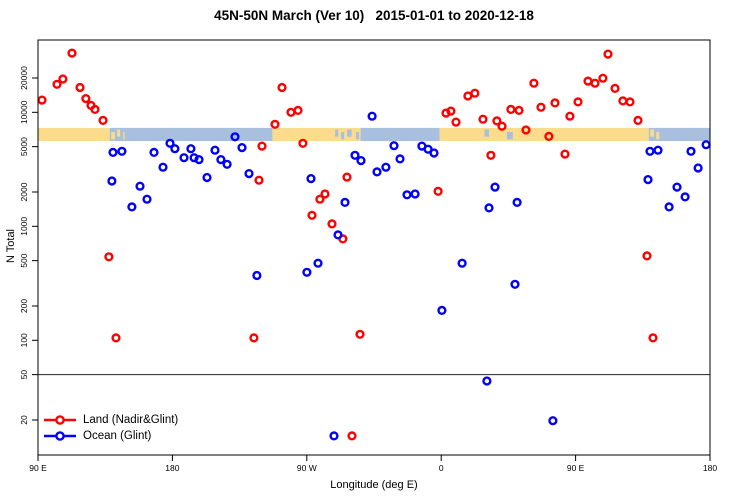 The image size is (750, 500). I want to click on legend: Land (Nadir&Glint) Ocean (Glint), so click(111, 428).